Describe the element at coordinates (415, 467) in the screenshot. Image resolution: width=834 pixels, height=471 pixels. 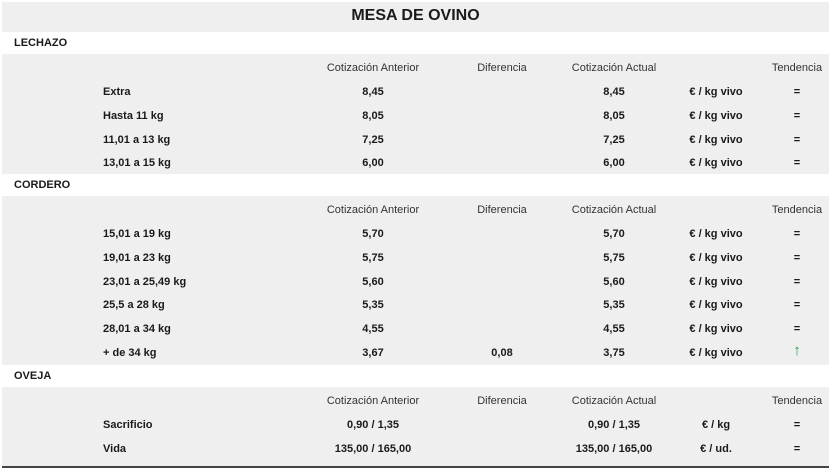
I see `bottom-divider` at that location.